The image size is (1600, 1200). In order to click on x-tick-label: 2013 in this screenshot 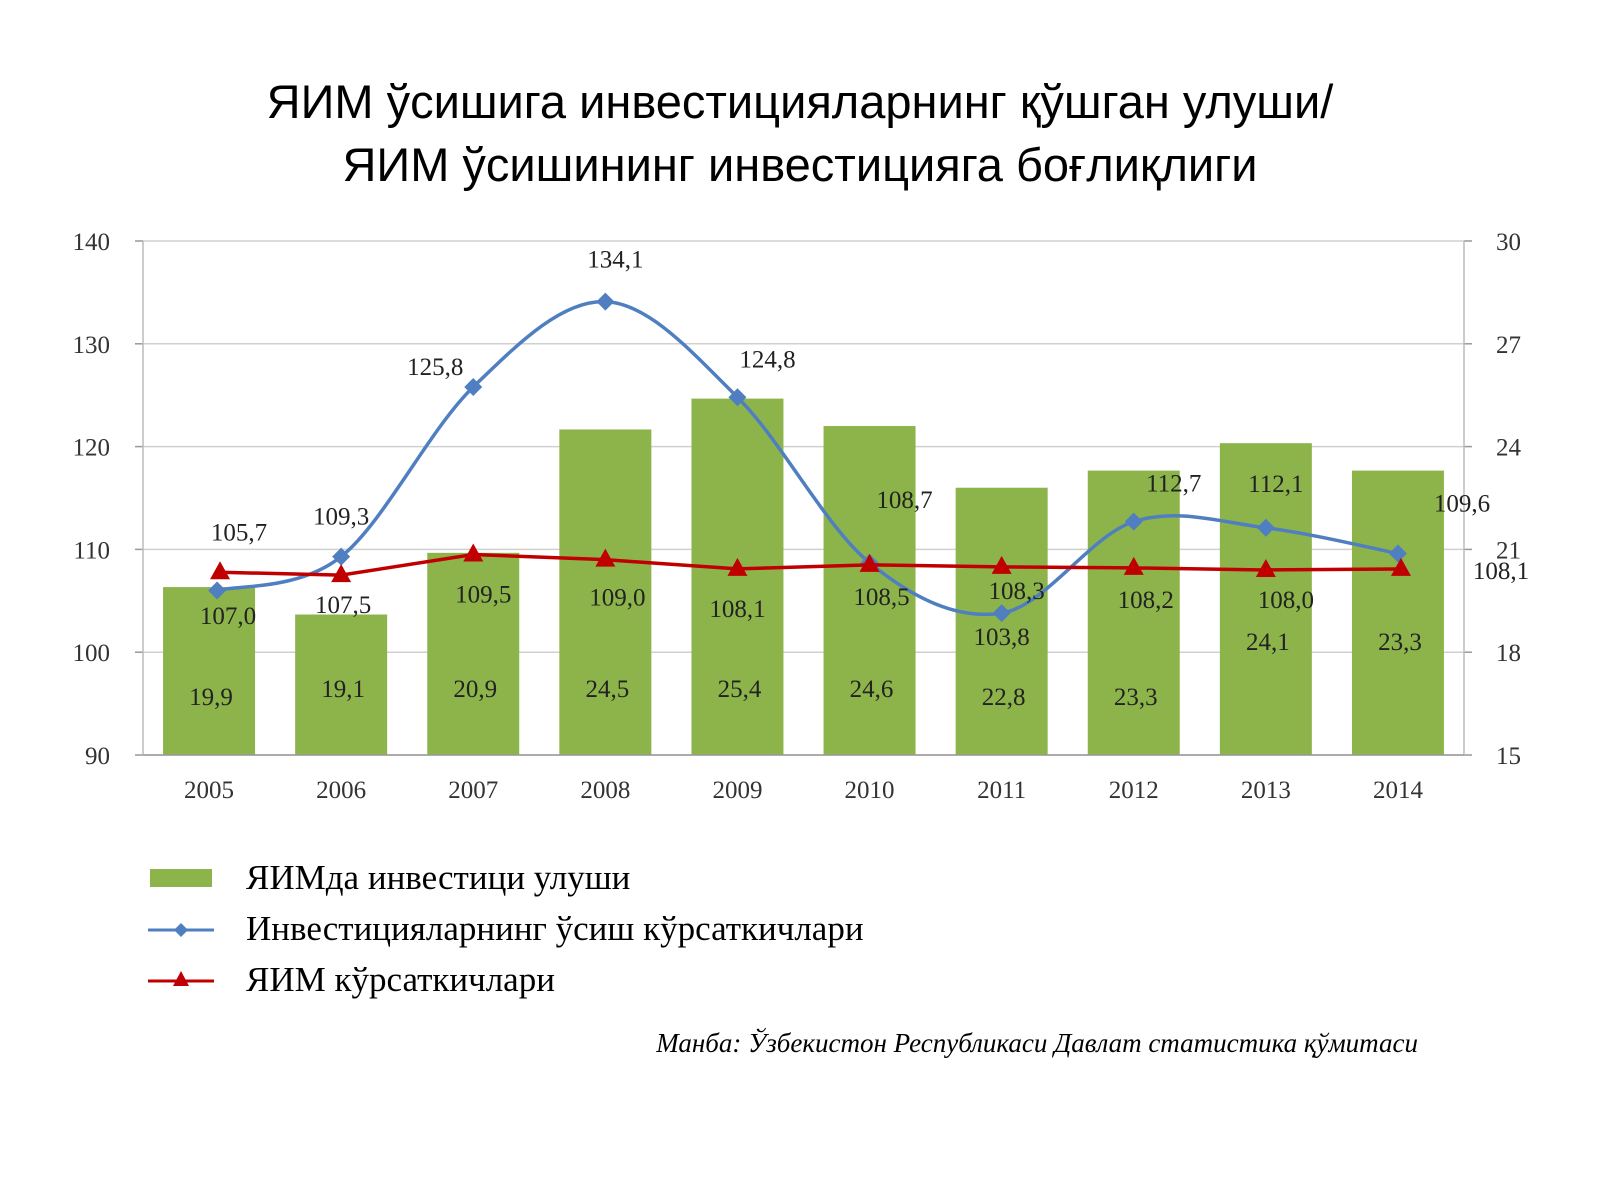, I will do `click(1266, 790)`.